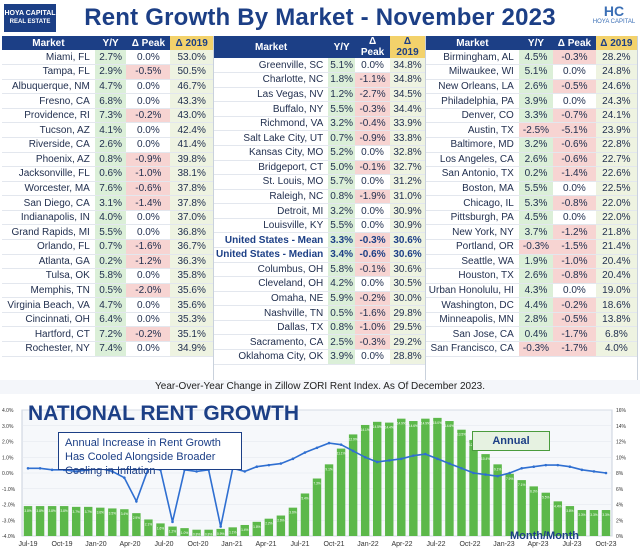 The image size is (640, 552). I want to click on table-row: Las Vegas, NV 1.2% -2.7% 34.5%, so click(319, 95).